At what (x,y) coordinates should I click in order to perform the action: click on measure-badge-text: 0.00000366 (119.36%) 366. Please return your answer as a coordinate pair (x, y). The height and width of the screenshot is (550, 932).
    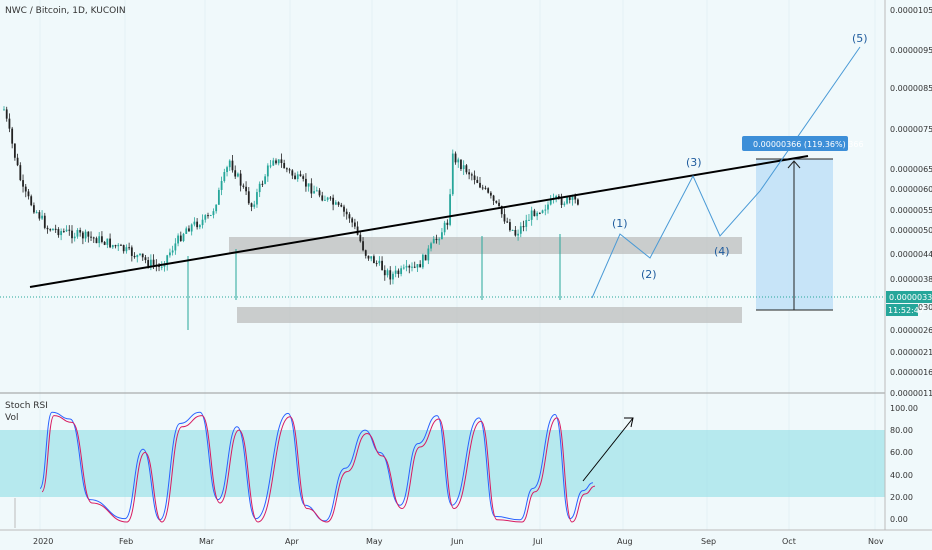
    Looking at the image, I should click on (808, 144).